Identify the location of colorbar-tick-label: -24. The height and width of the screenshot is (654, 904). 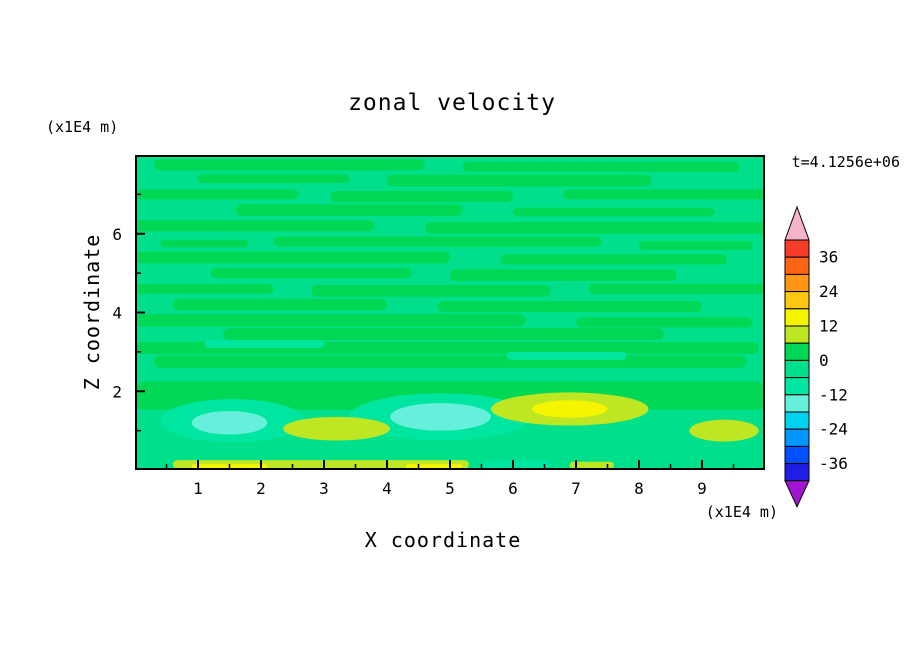
(833, 429).